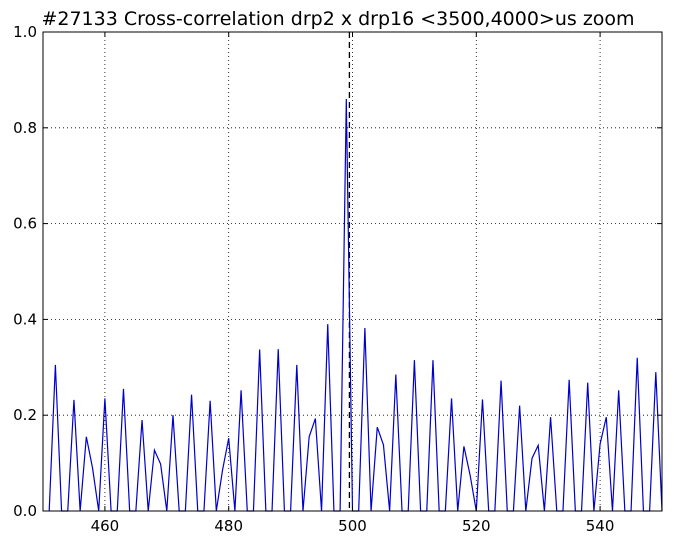 The width and height of the screenshot is (675, 545). I want to click on y-tick-label: 0.0, so click(25, 511).